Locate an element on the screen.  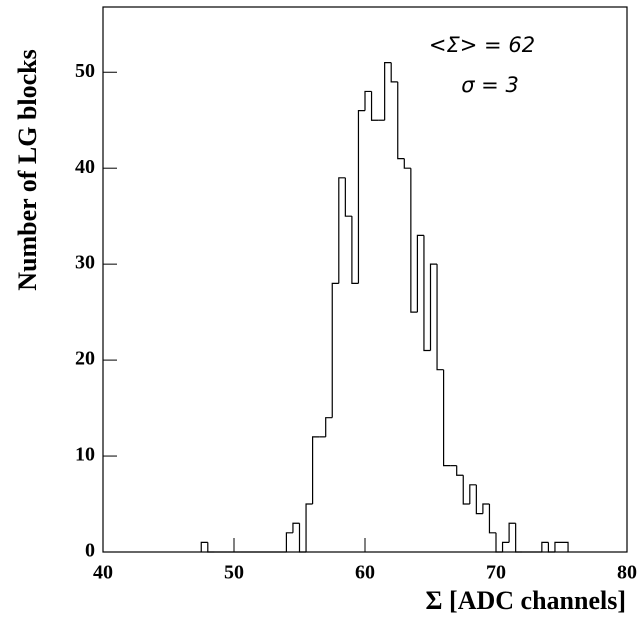
y-axis-label: Number of LG blocks is located at coordinates (27, 170).